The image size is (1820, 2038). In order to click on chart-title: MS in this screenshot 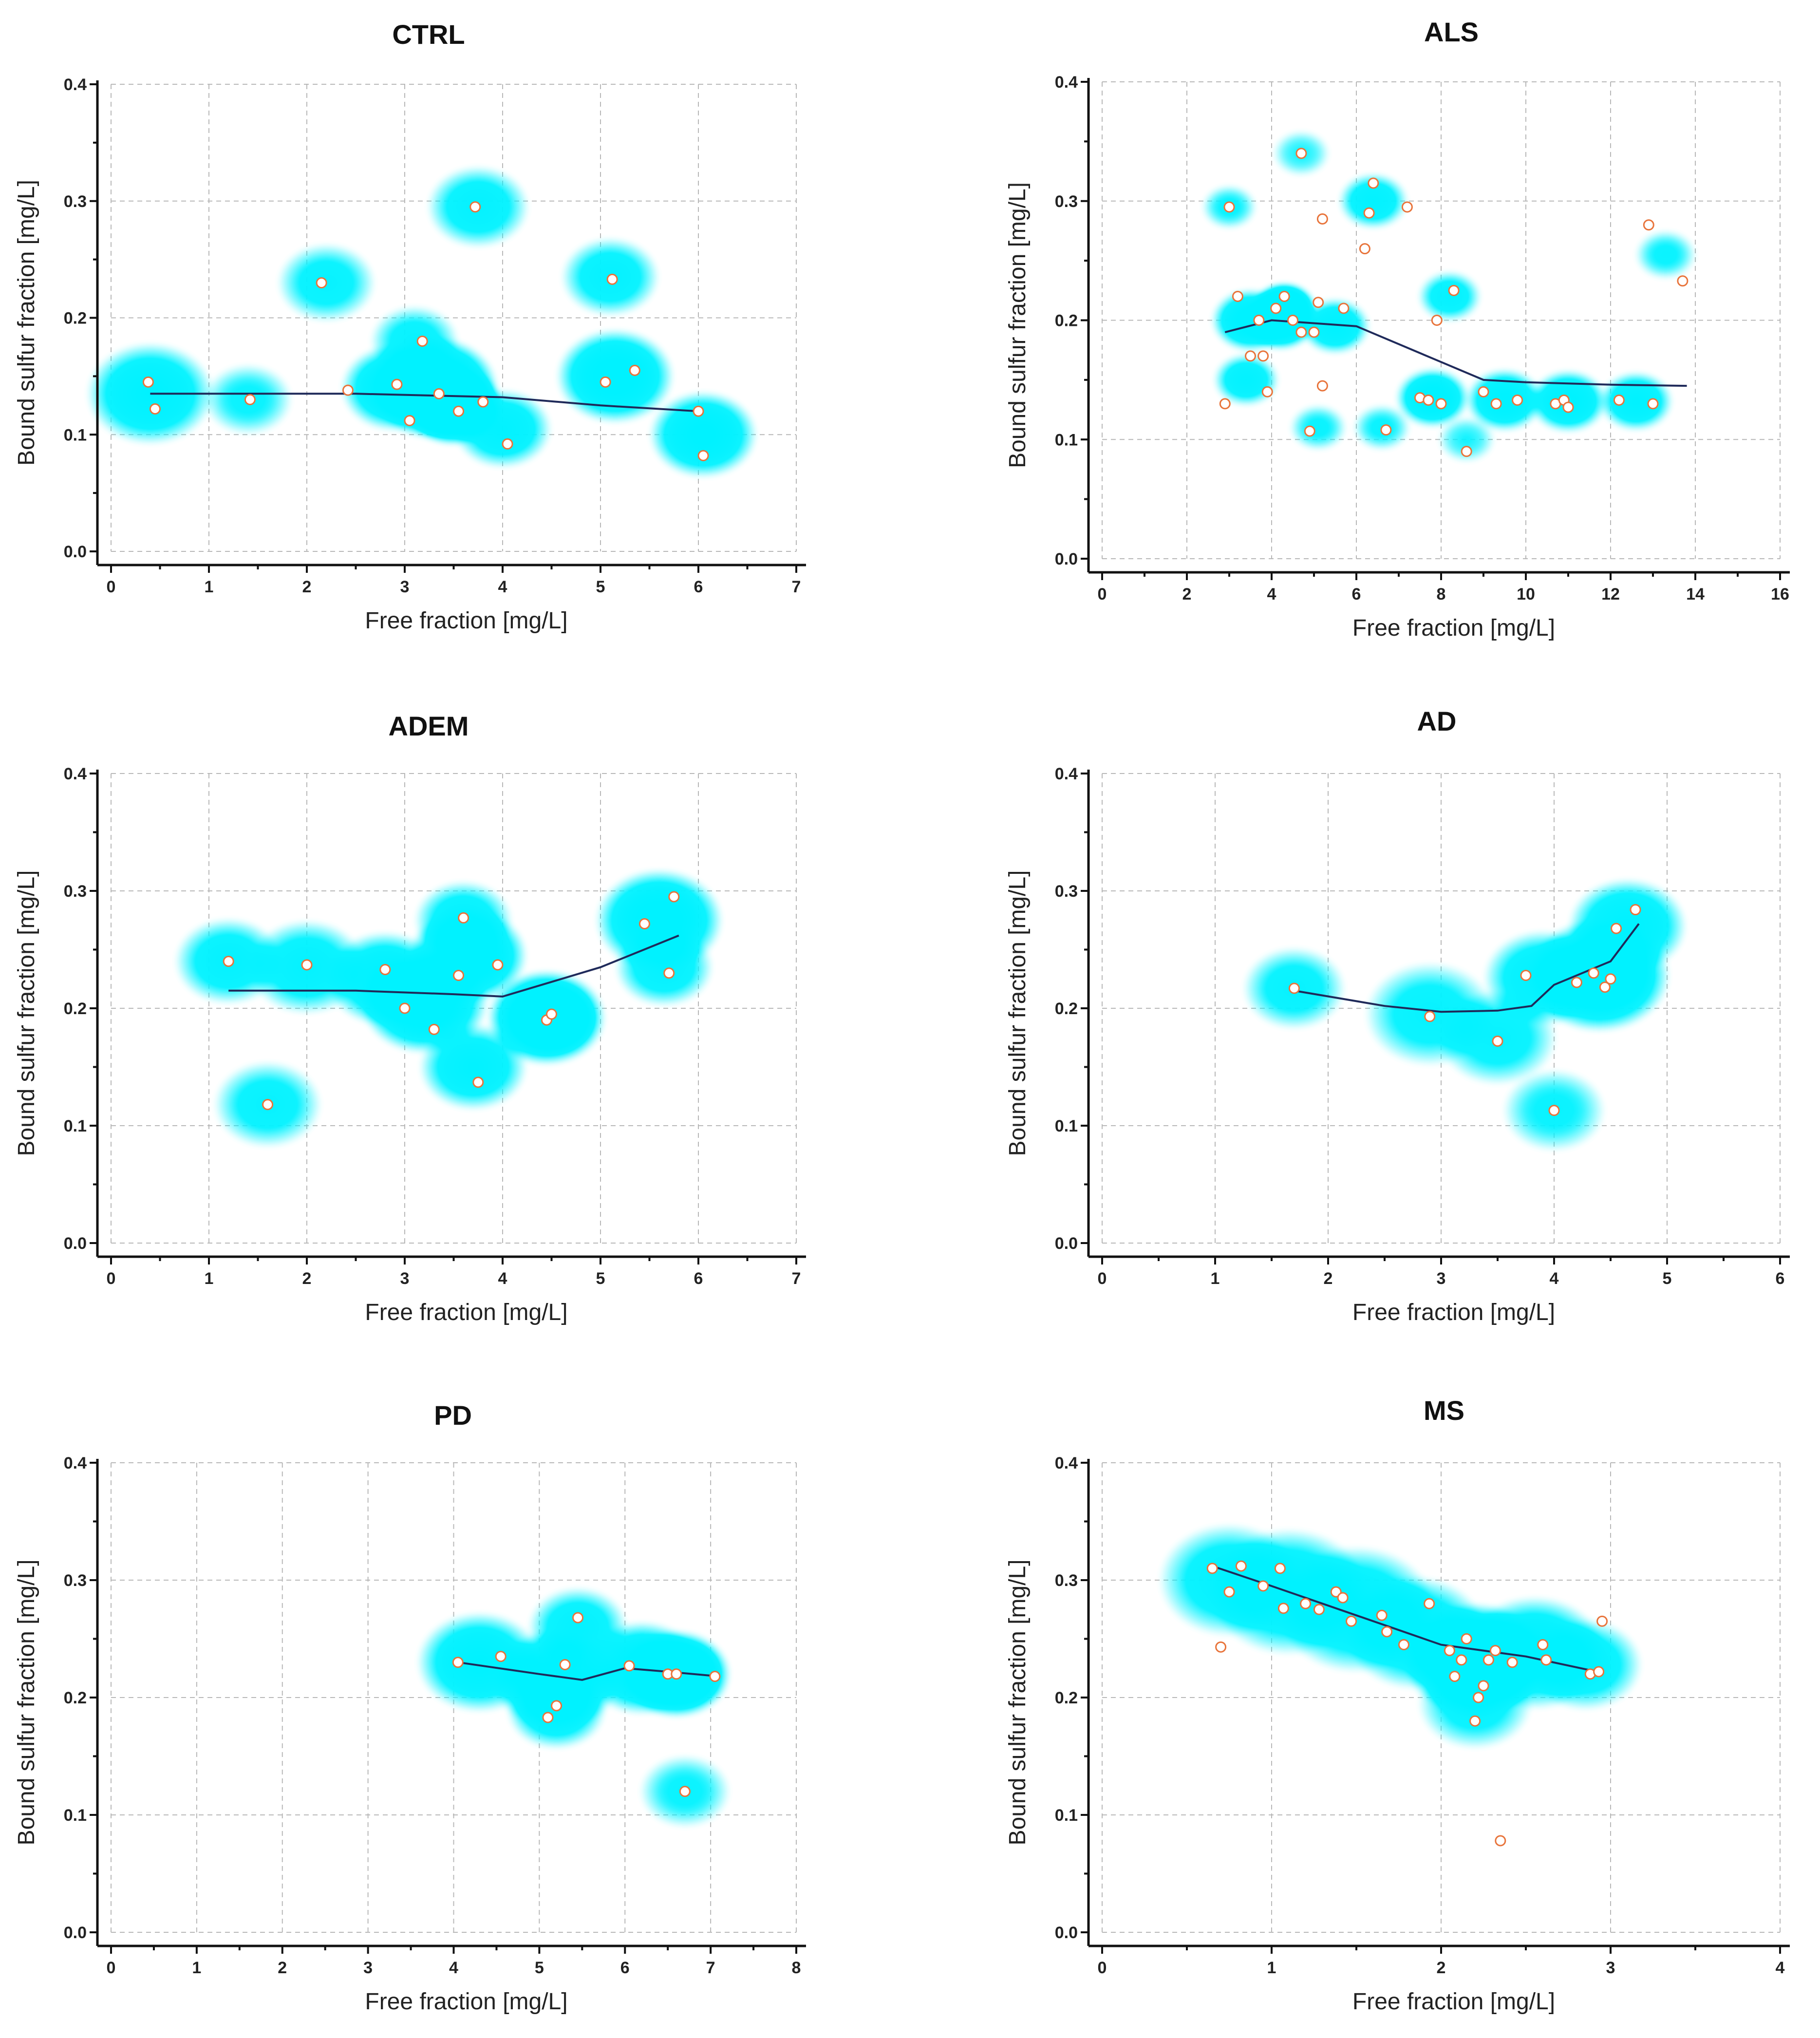, I will do `click(1444, 1410)`.